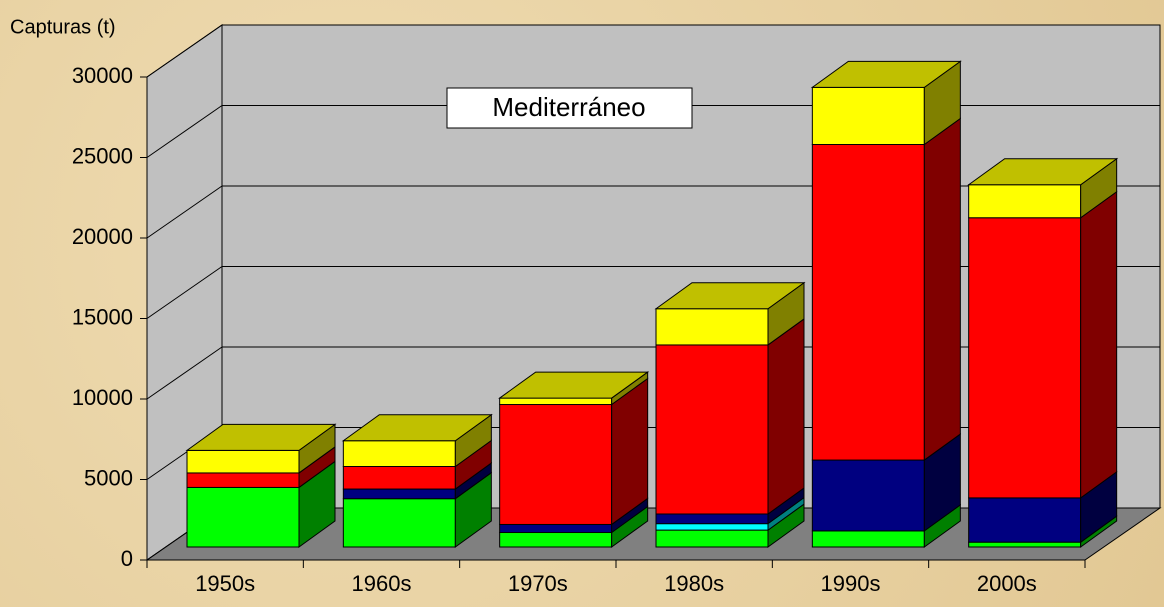 The image size is (1164, 607). What do you see at coordinates (538, 583) in the screenshot?
I see `x-tick-label: 1970s` at bounding box center [538, 583].